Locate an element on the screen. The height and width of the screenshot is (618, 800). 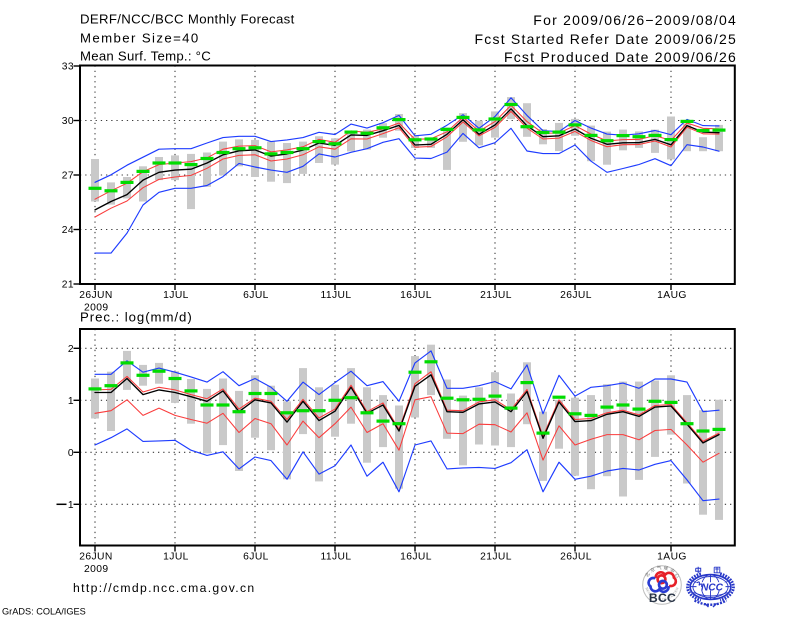
svg-text: 27 is located at coordinates (68, 176).